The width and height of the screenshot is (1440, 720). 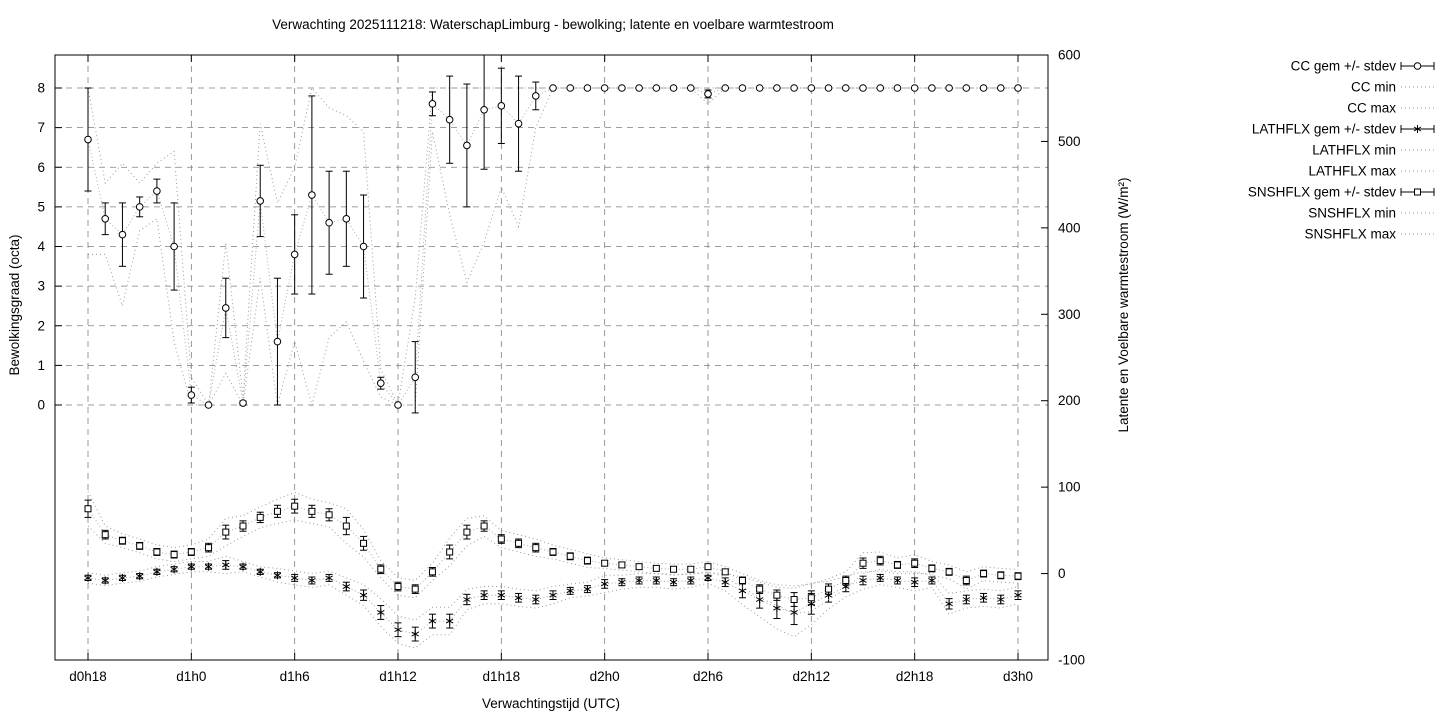 What do you see at coordinates (1354, 150) in the screenshot?
I see `legend-label: LATHFLX min` at bounding box center [1354, 150].